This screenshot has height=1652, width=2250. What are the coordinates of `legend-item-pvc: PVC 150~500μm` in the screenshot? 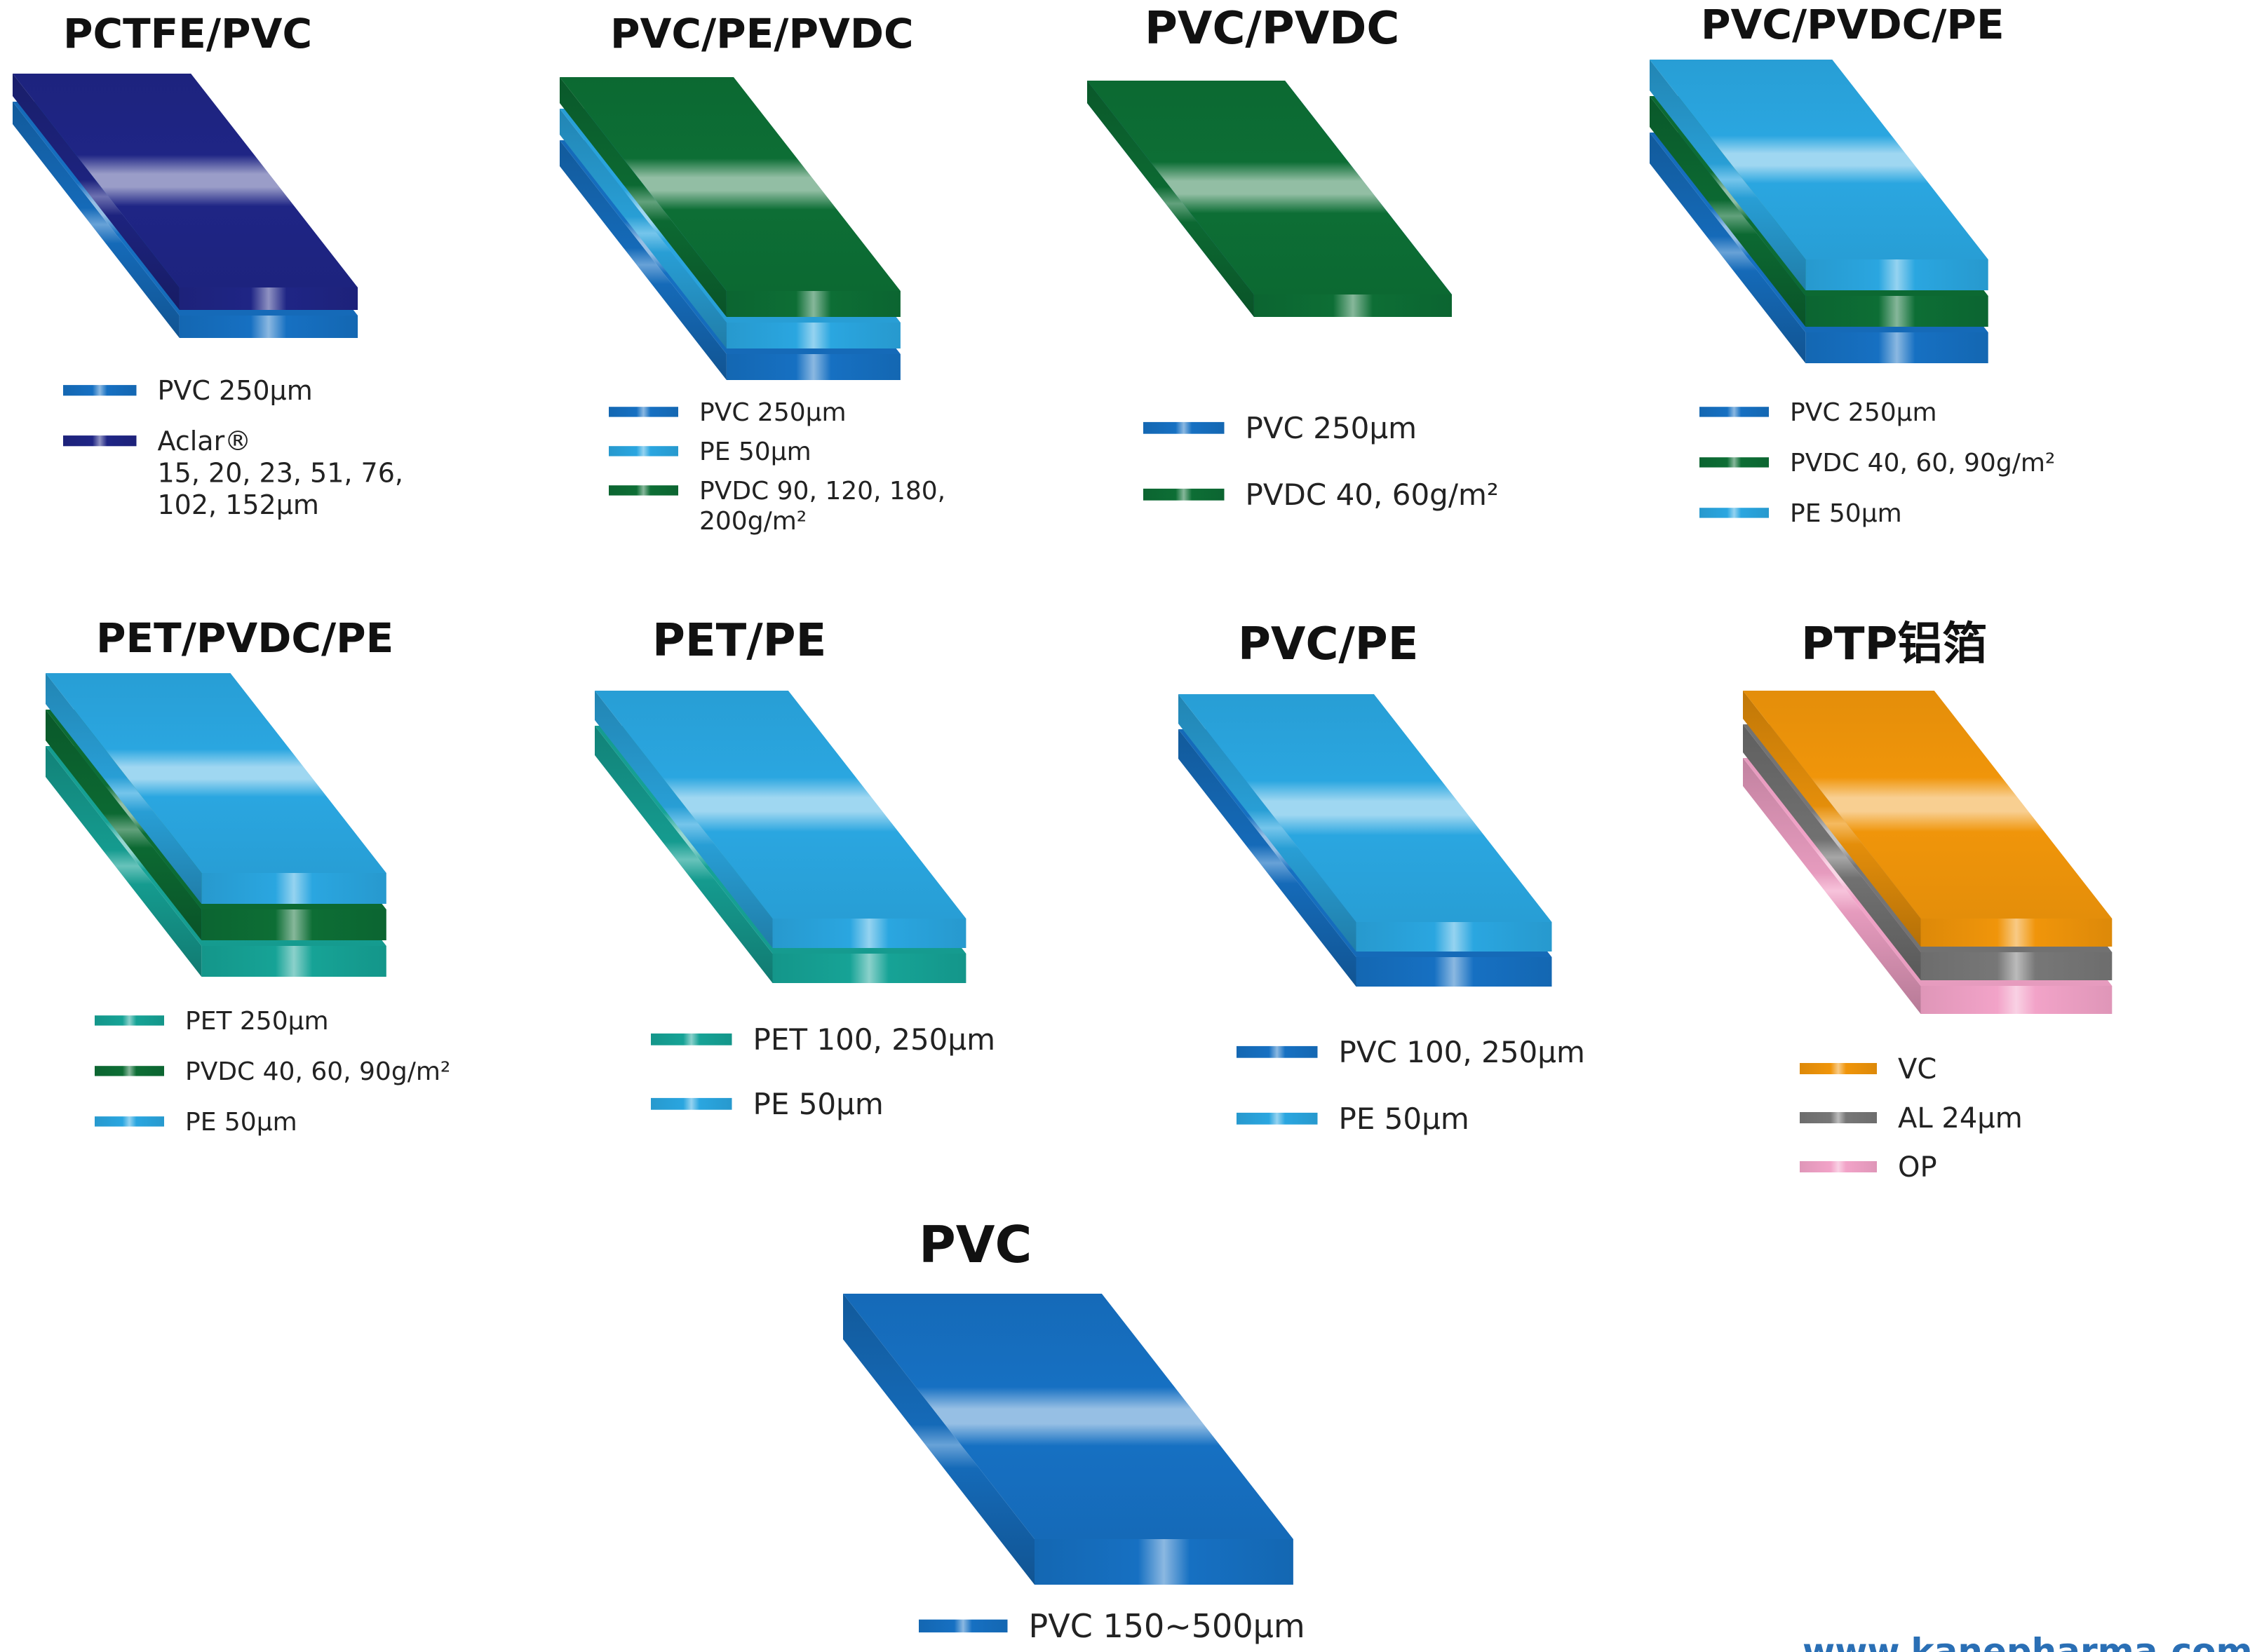 It's located at (1112, 1626).